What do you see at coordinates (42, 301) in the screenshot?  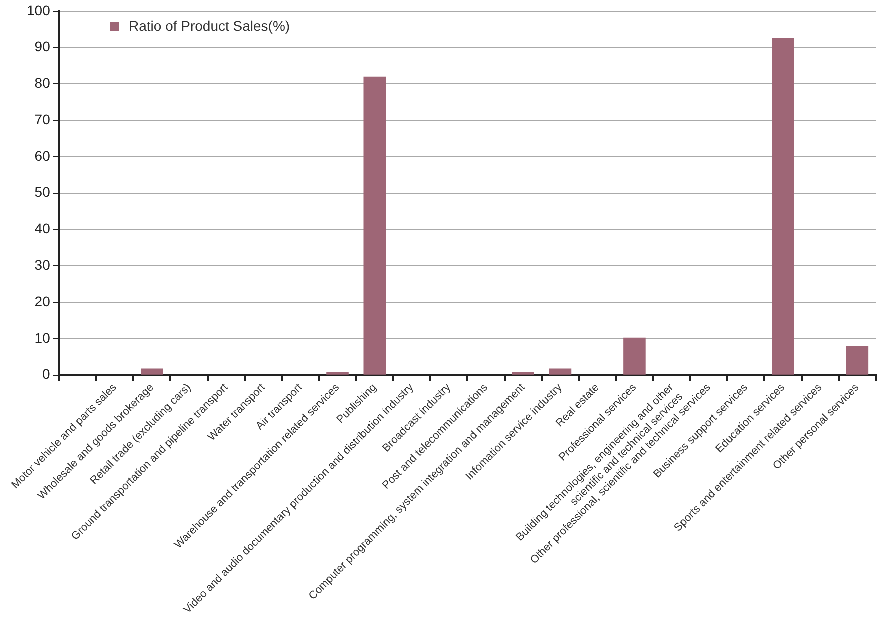 I see `y-tick-label: 20` at bounding box center [42, 301].